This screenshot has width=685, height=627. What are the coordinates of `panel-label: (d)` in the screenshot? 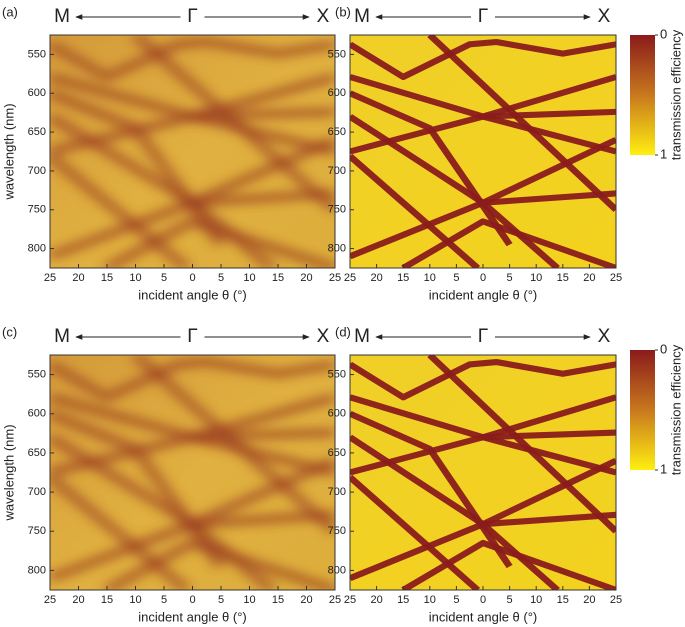 It's located at (343, 331).